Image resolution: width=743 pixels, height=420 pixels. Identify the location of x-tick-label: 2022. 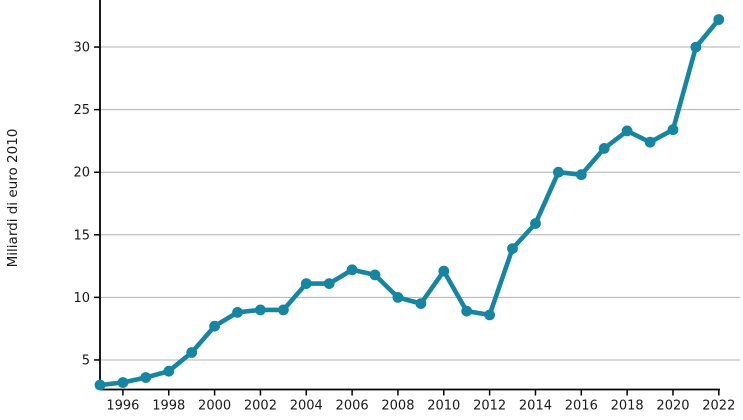
(718, 406).